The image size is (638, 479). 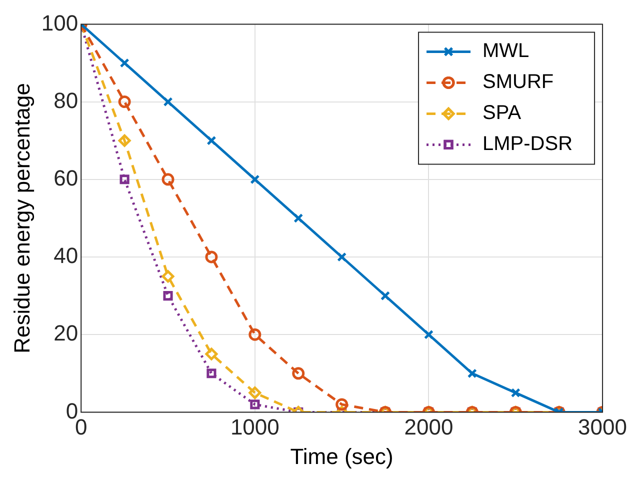 What do you see at coordinates (502, 113) in the screenshot?
I see `legend-label: SPA` at bounding box center [502, 113].